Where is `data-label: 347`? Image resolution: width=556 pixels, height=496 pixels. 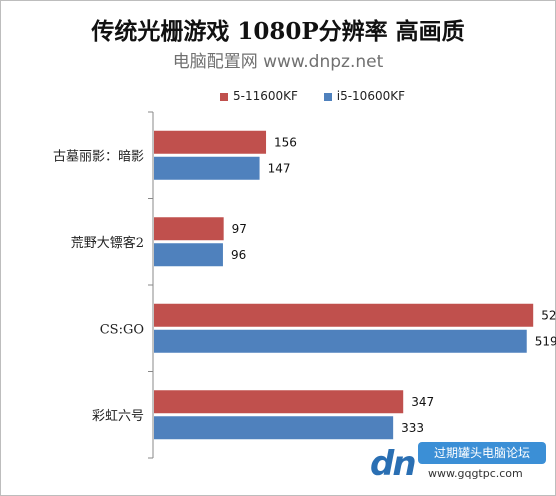 data-label: 347 is located at coordinates (422, 402).